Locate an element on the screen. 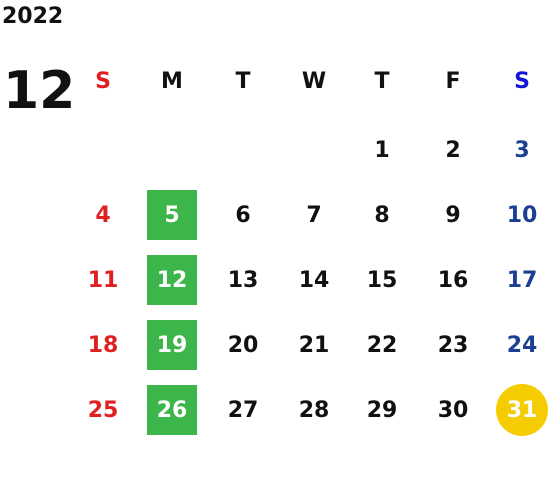 The image size is (548, 503). month: 12 is located at coordinates (39, 91).